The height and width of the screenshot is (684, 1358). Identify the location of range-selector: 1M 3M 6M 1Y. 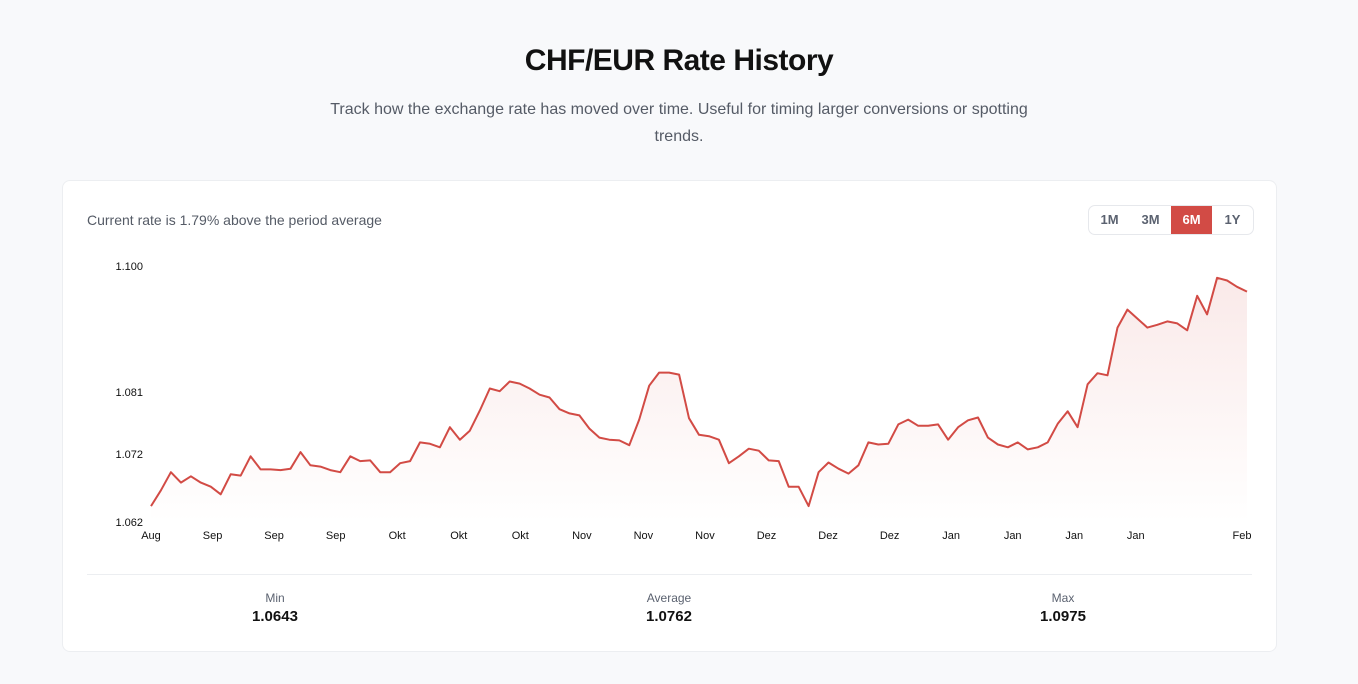
(1171, 220).